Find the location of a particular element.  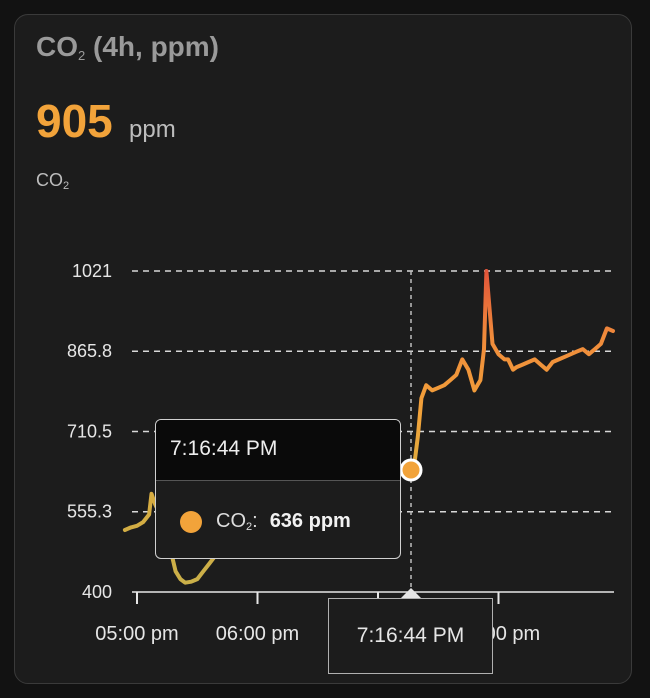

highlight-point is located at coordinates (411, 470).